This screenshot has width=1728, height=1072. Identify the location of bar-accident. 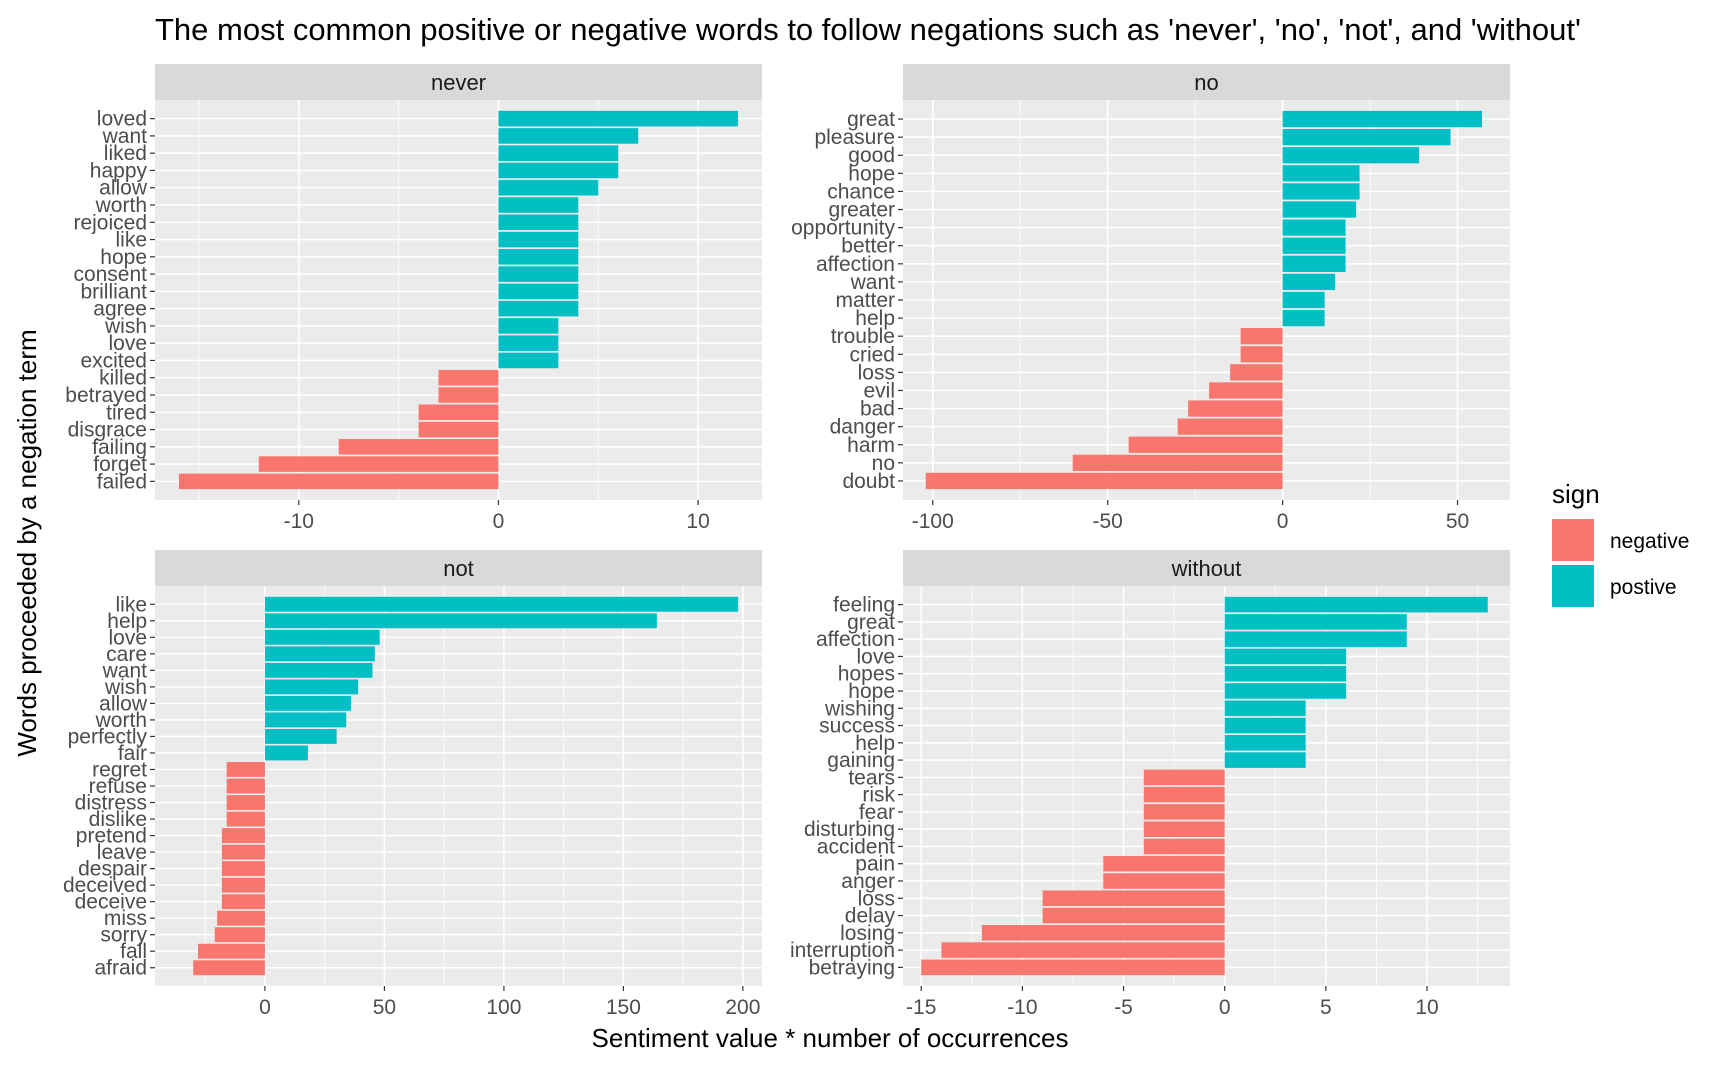
(1184, 846).